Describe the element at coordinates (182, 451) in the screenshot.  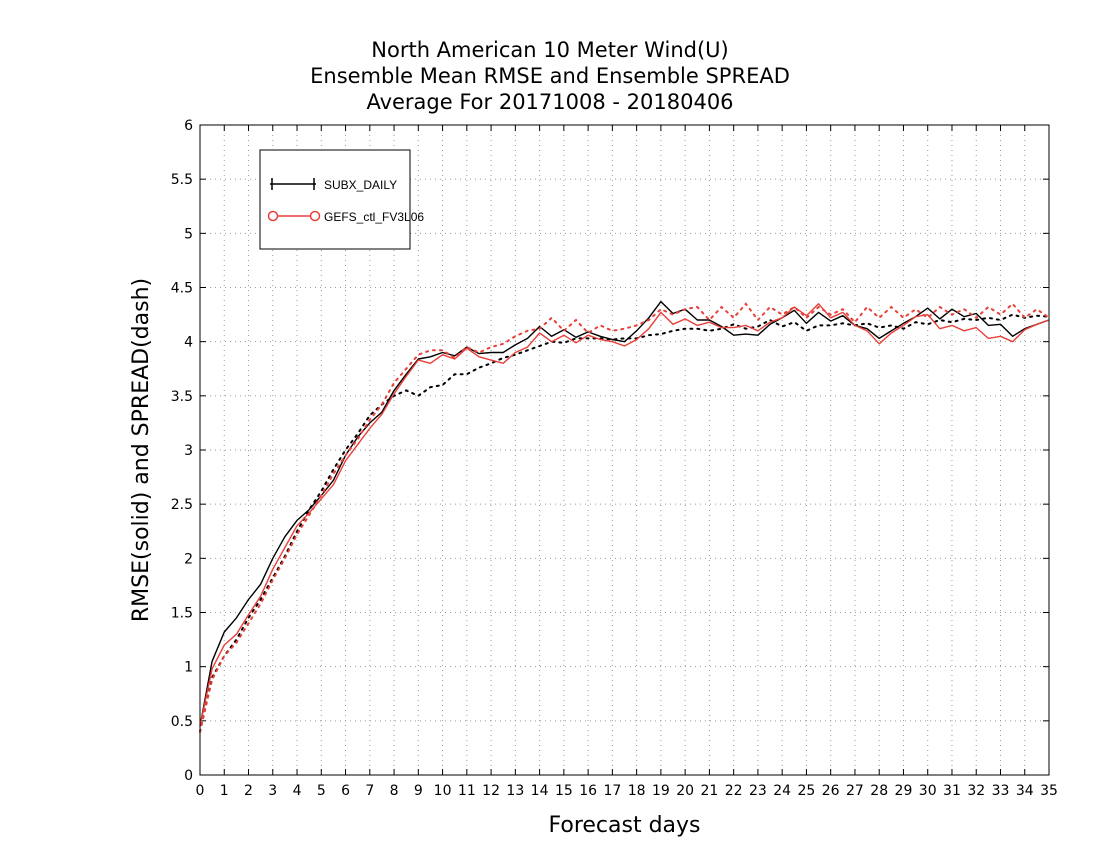
I see `y-tick-labels: 0 0.5 1 1.5 2 2.5 3 3.5 4 4.5 5 5.5 6` at that location.